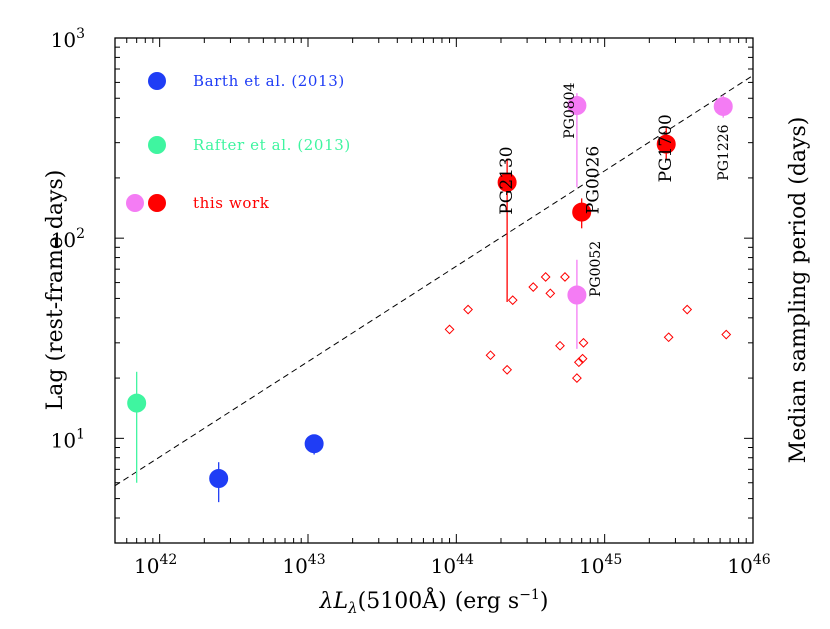 This screenshot has width=830, height=629. I want to click on y-tick-label: 10², so click(68, 239).